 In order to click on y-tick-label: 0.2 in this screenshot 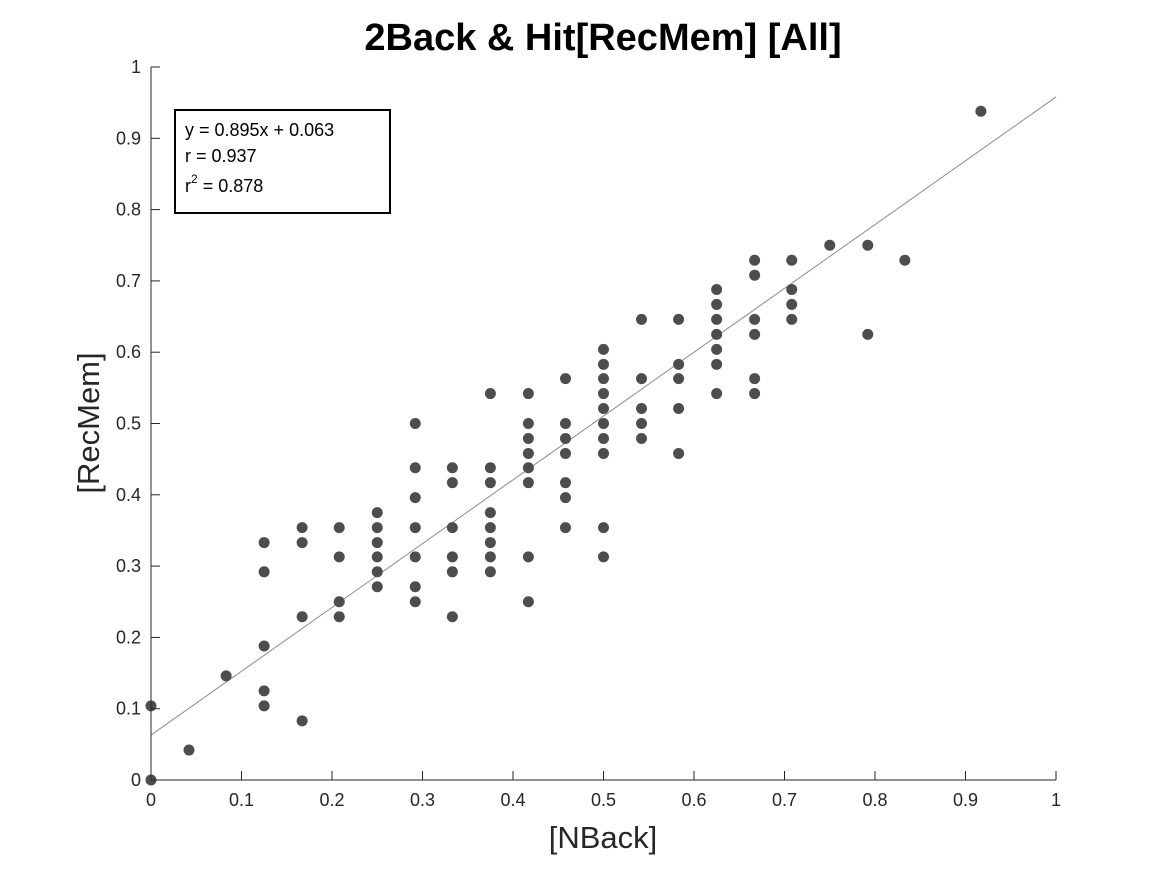, I will do `click(128, 637)`.